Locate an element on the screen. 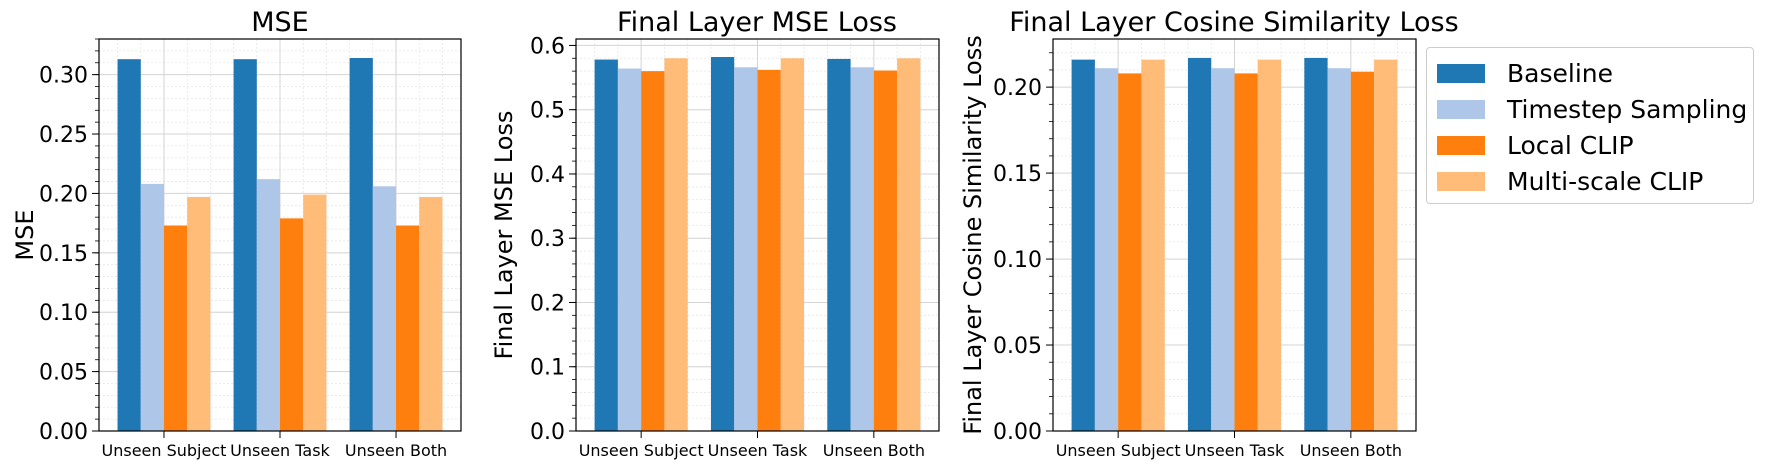 The height and width of the screenshot is (465, 1766). legend-swatch-timestep-sampling is located at coordinates (1461, 109).